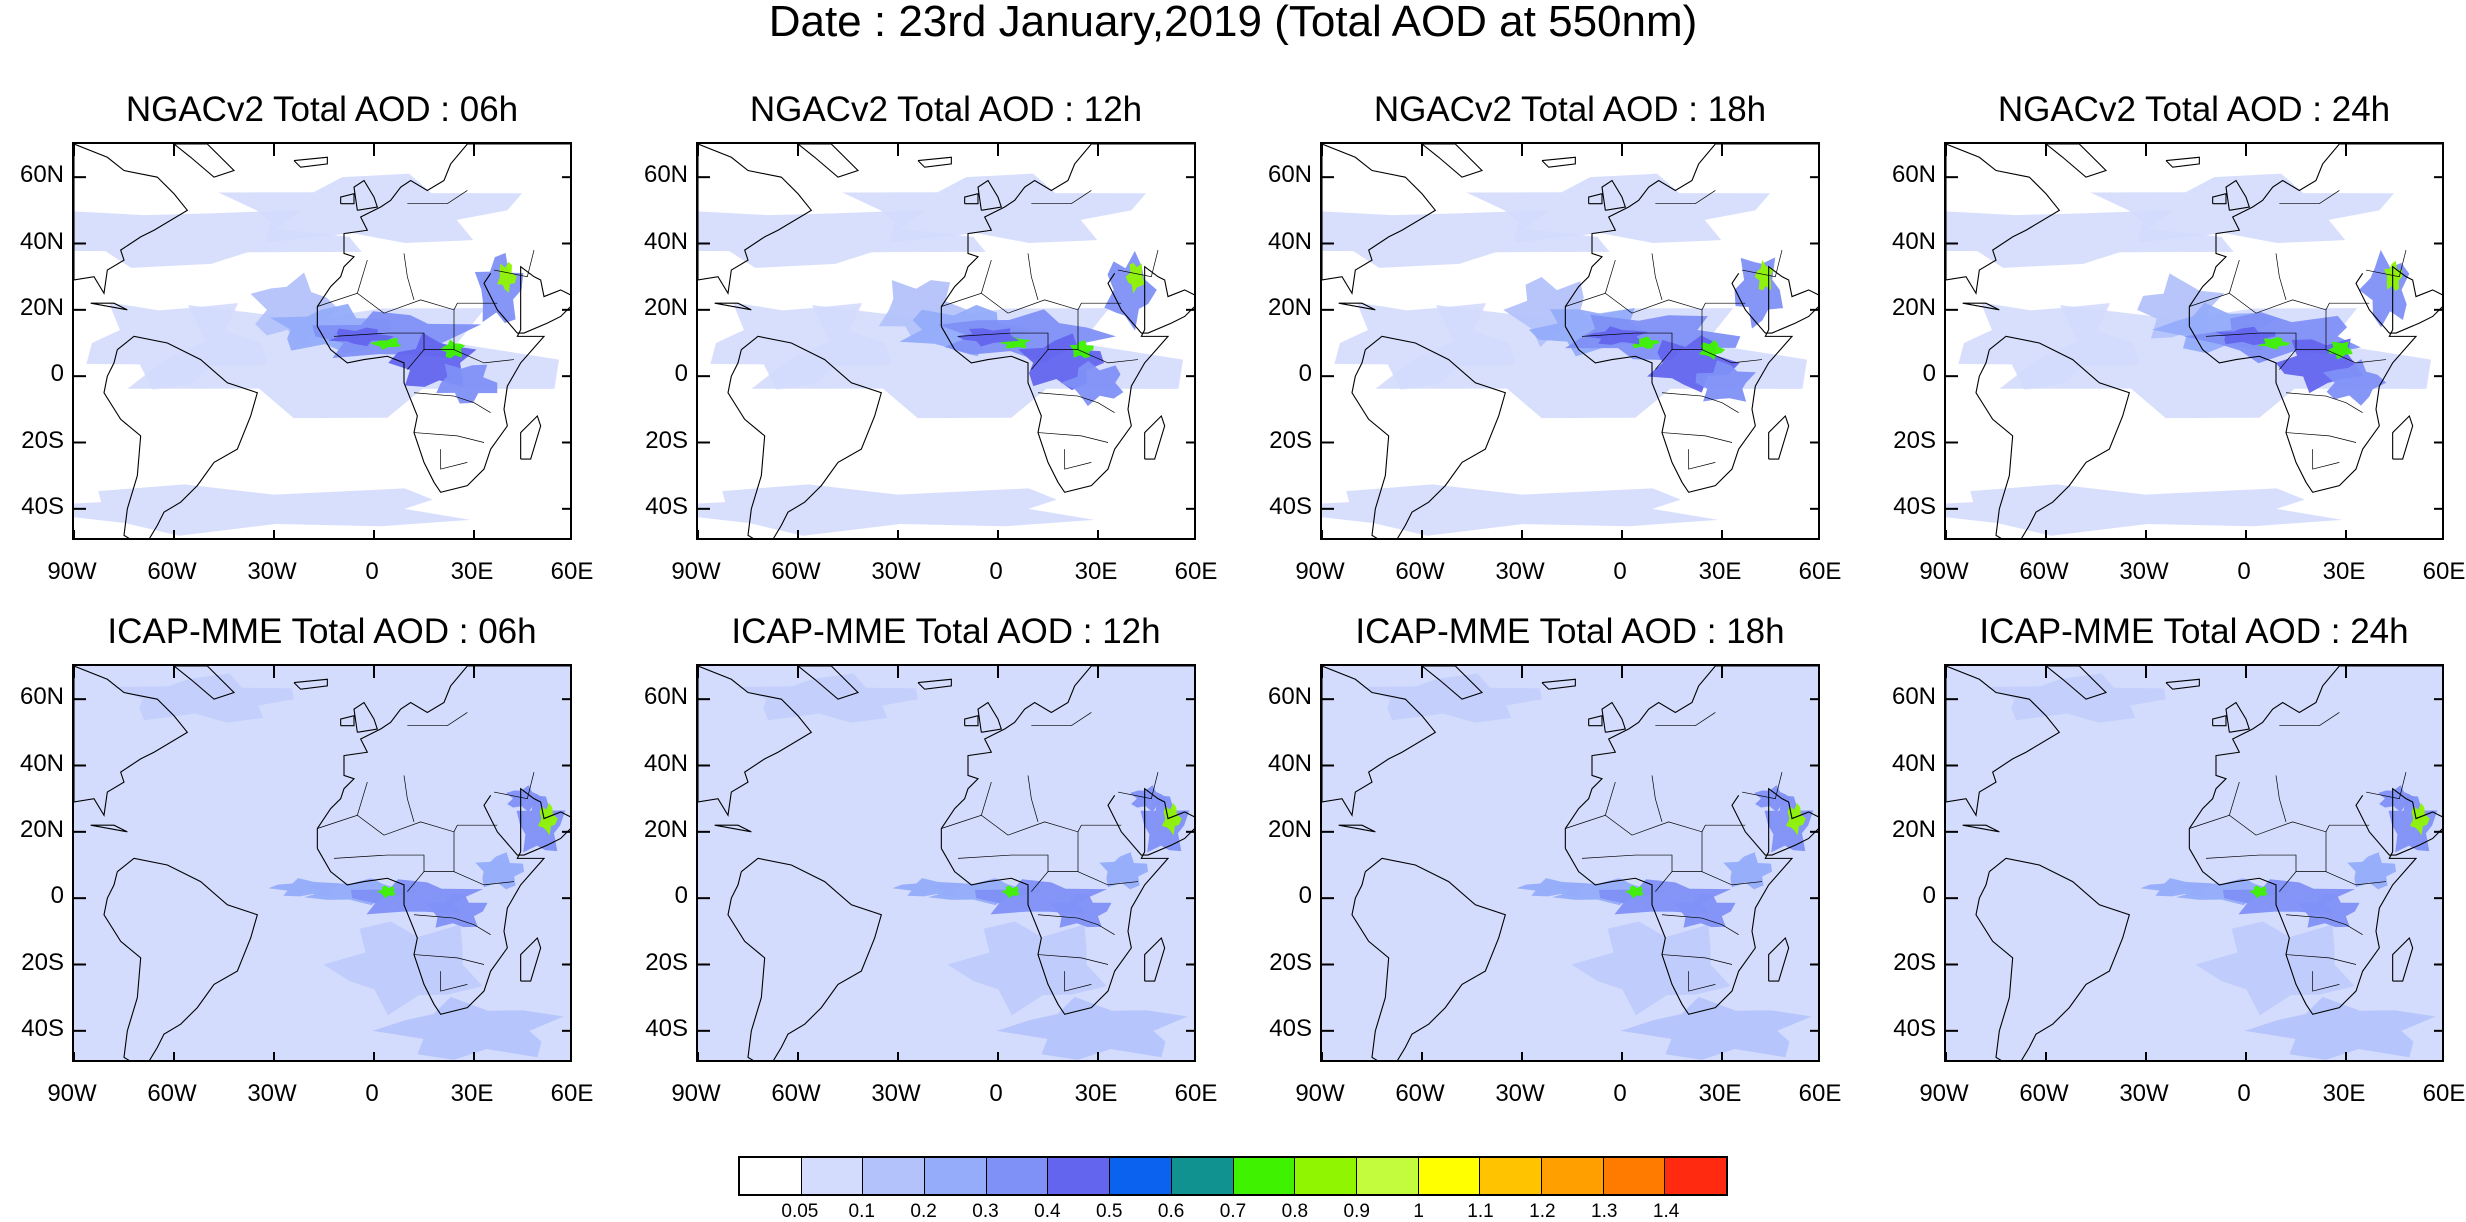  What do you see at coordinates (2244, 1093) in the screenshot?
I see `lon-label: 0` at bounding box center [2244, 1093].